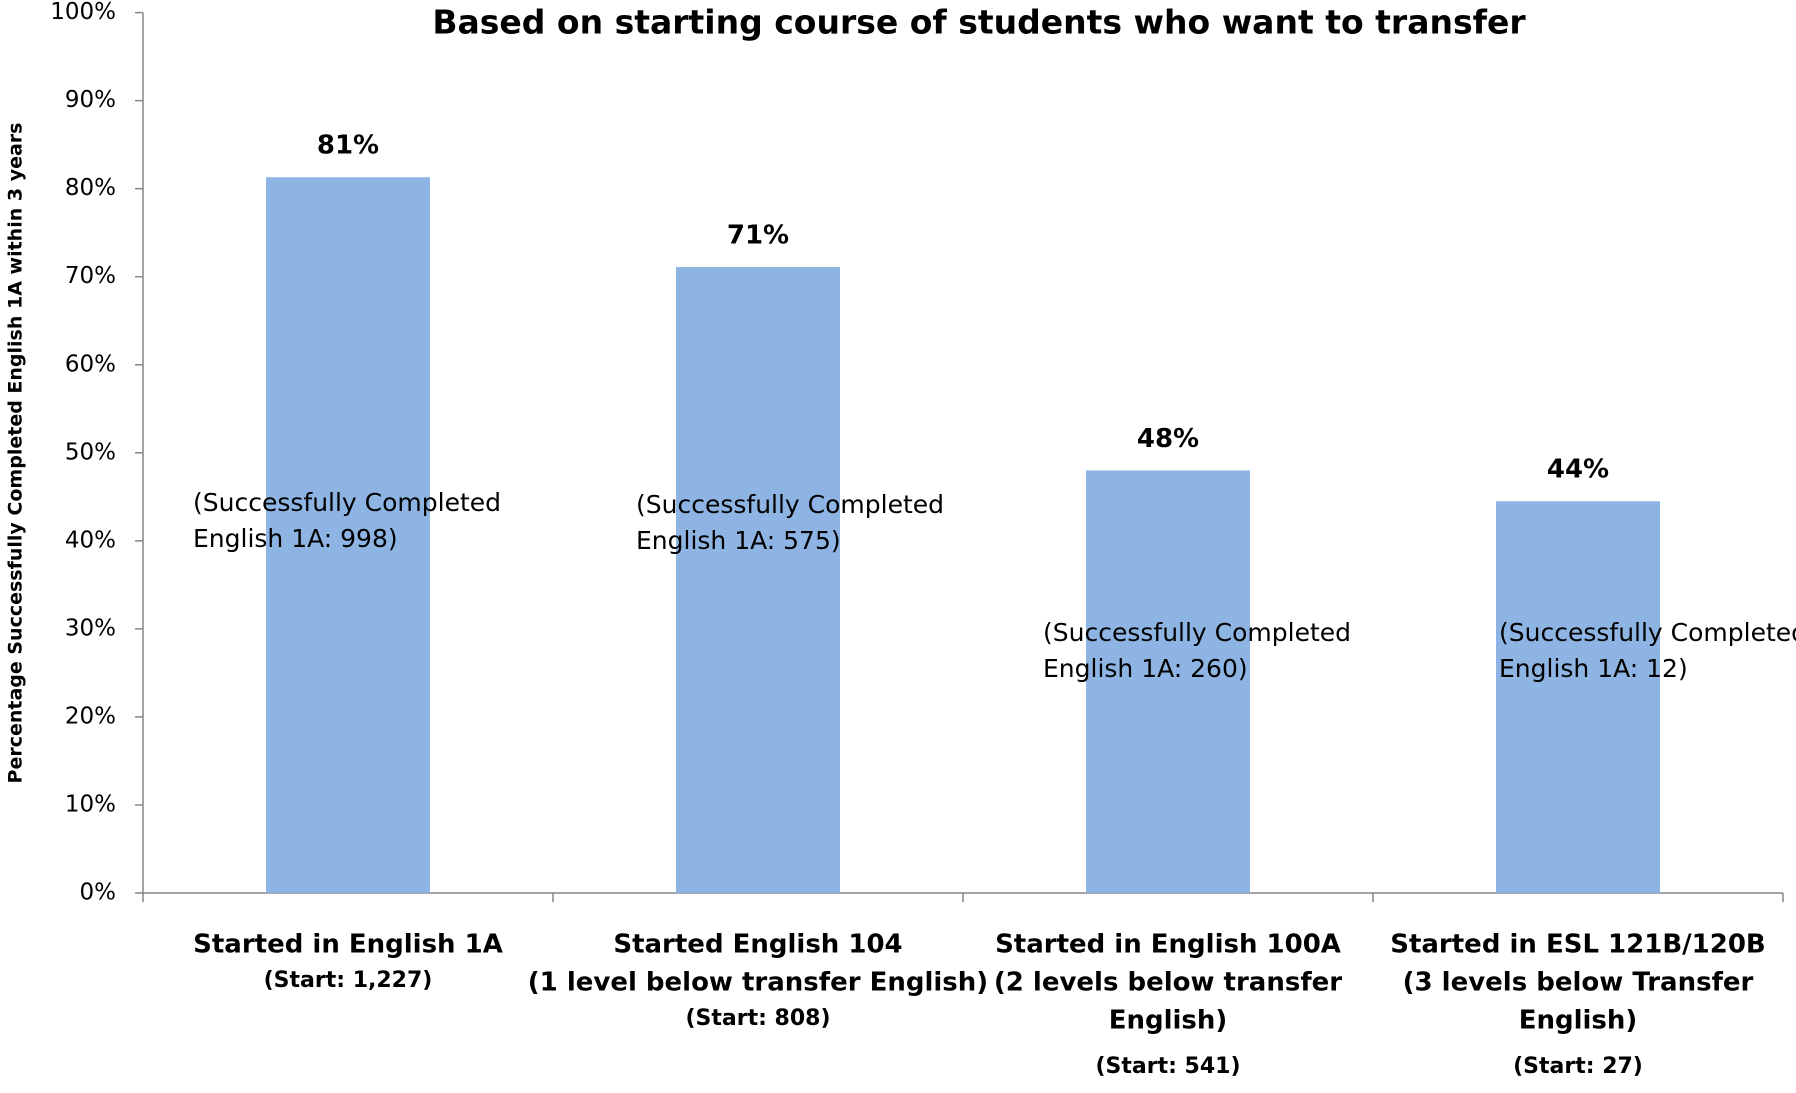 The width and height of the screenshot is (1796, 1093). What do you see at coordinates (1578, 1066) in the screenshot?
I see `start-label: (Start: 27)` at bounding box center [1578, 1066].